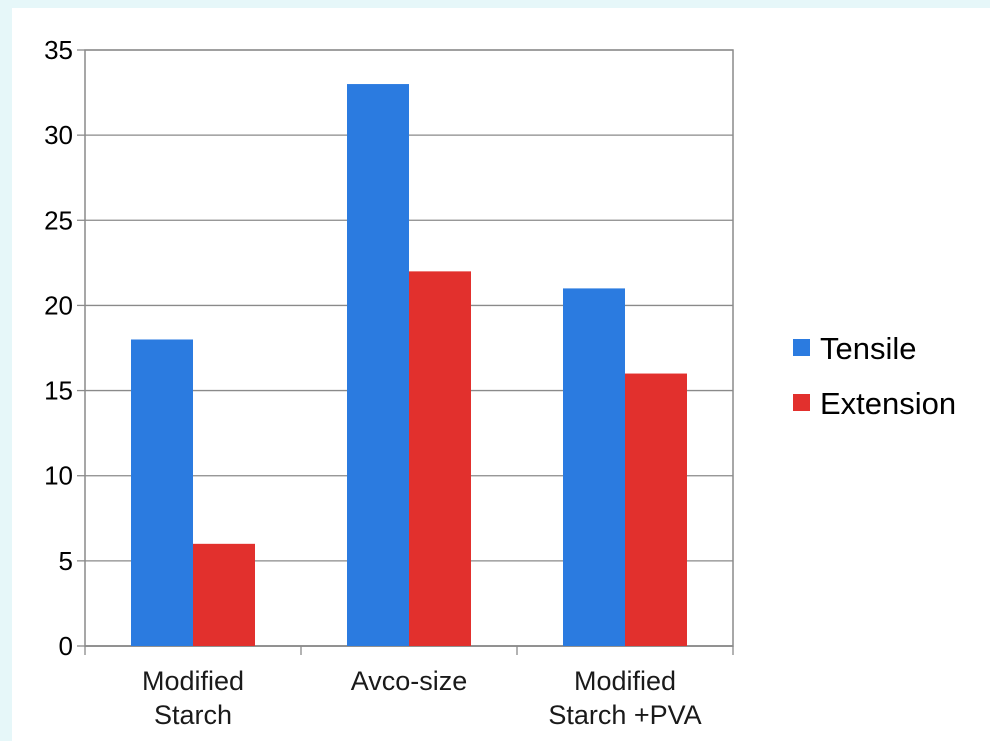 The image size is (990, 741). I want to click on legend-label-extension: Extension, so click(888, 403).